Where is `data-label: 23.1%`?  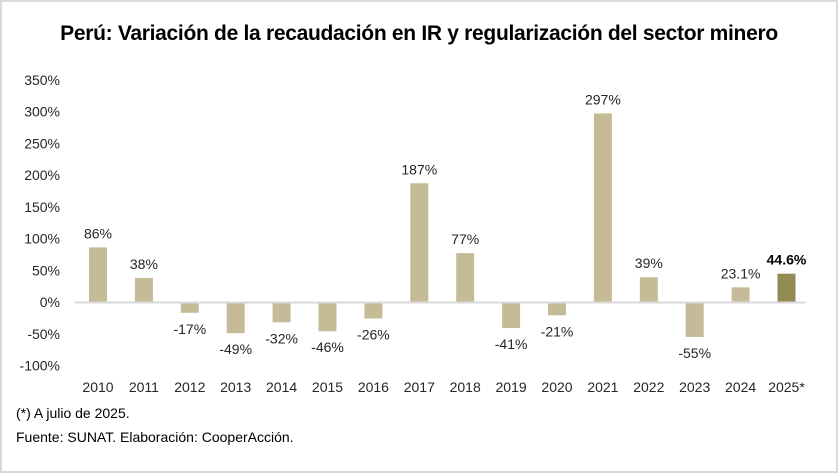
data-label: 23.1% is located at coordinates (741, 273).